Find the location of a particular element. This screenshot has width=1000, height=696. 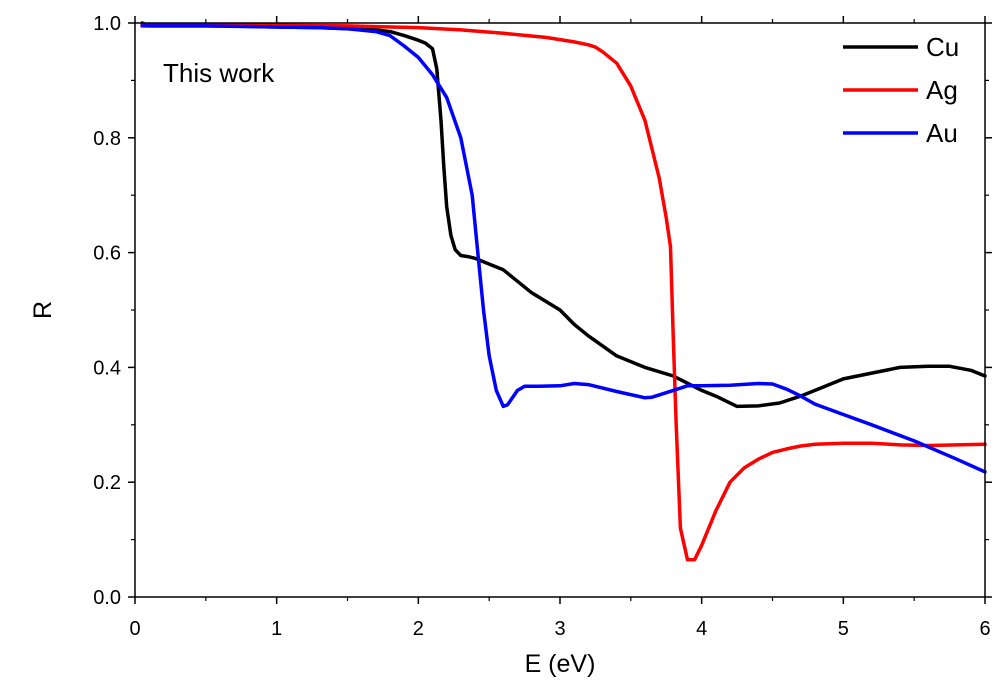

x-tick-label: 0 is located at coordinates (134, 629).